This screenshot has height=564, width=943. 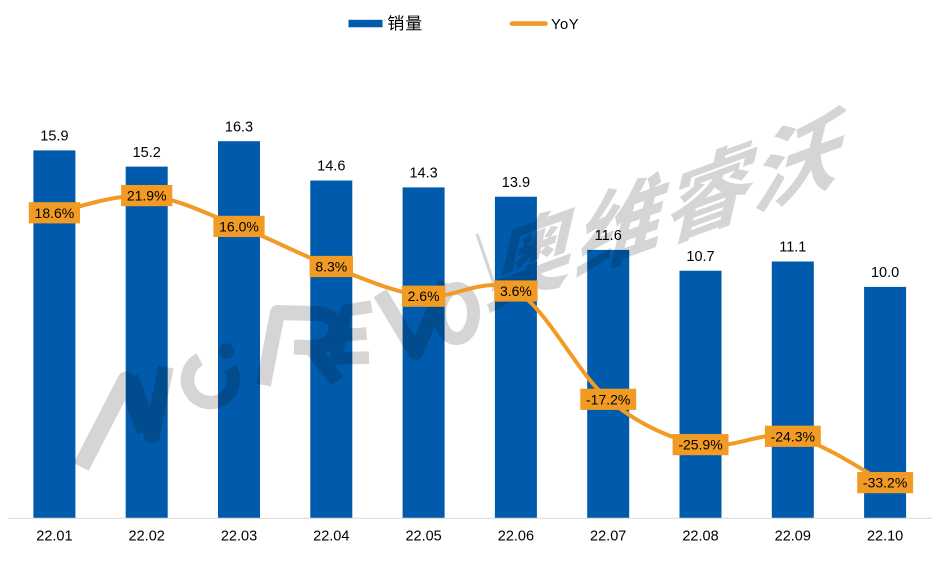 What do you see at coordinates (793, 436) in the screenshot?
I see `svg-text: -24.3%` at bounding box center [793, 436].